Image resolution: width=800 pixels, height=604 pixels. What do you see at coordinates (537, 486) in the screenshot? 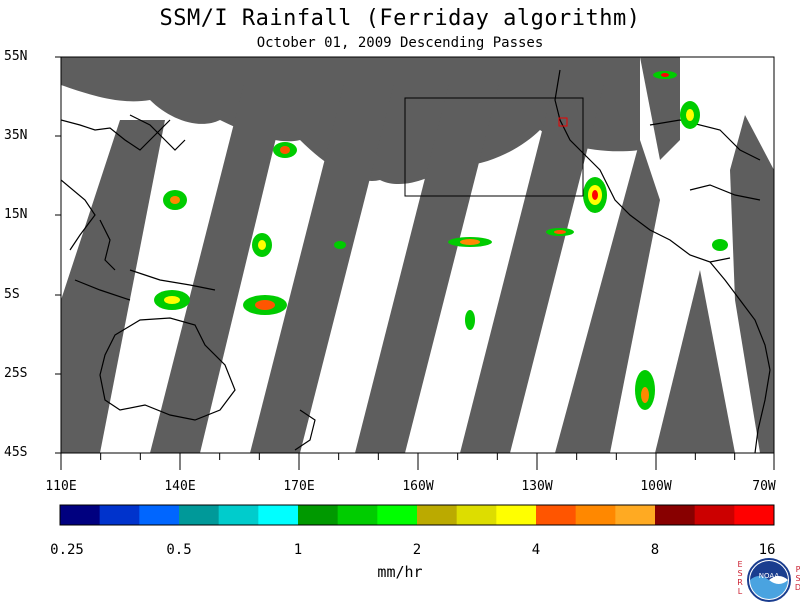
I see `lon-label-130w: 130W` at bounding box center [537, 486].